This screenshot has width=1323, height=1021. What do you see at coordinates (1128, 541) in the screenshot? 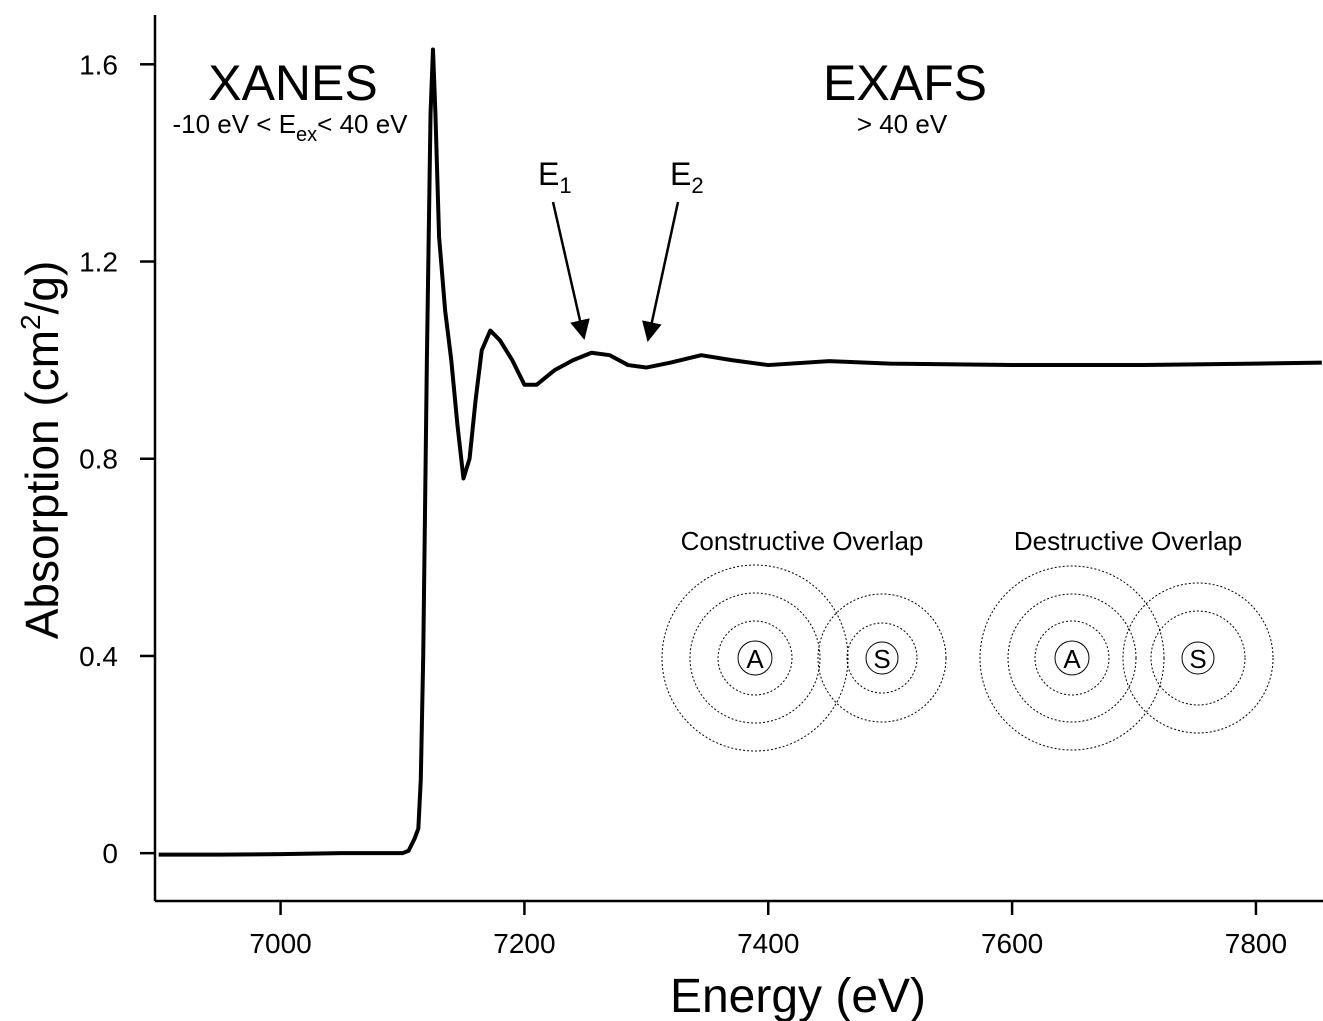
I see `diagram-title: Destructive Overlap` at bounding box center [1128, 541].